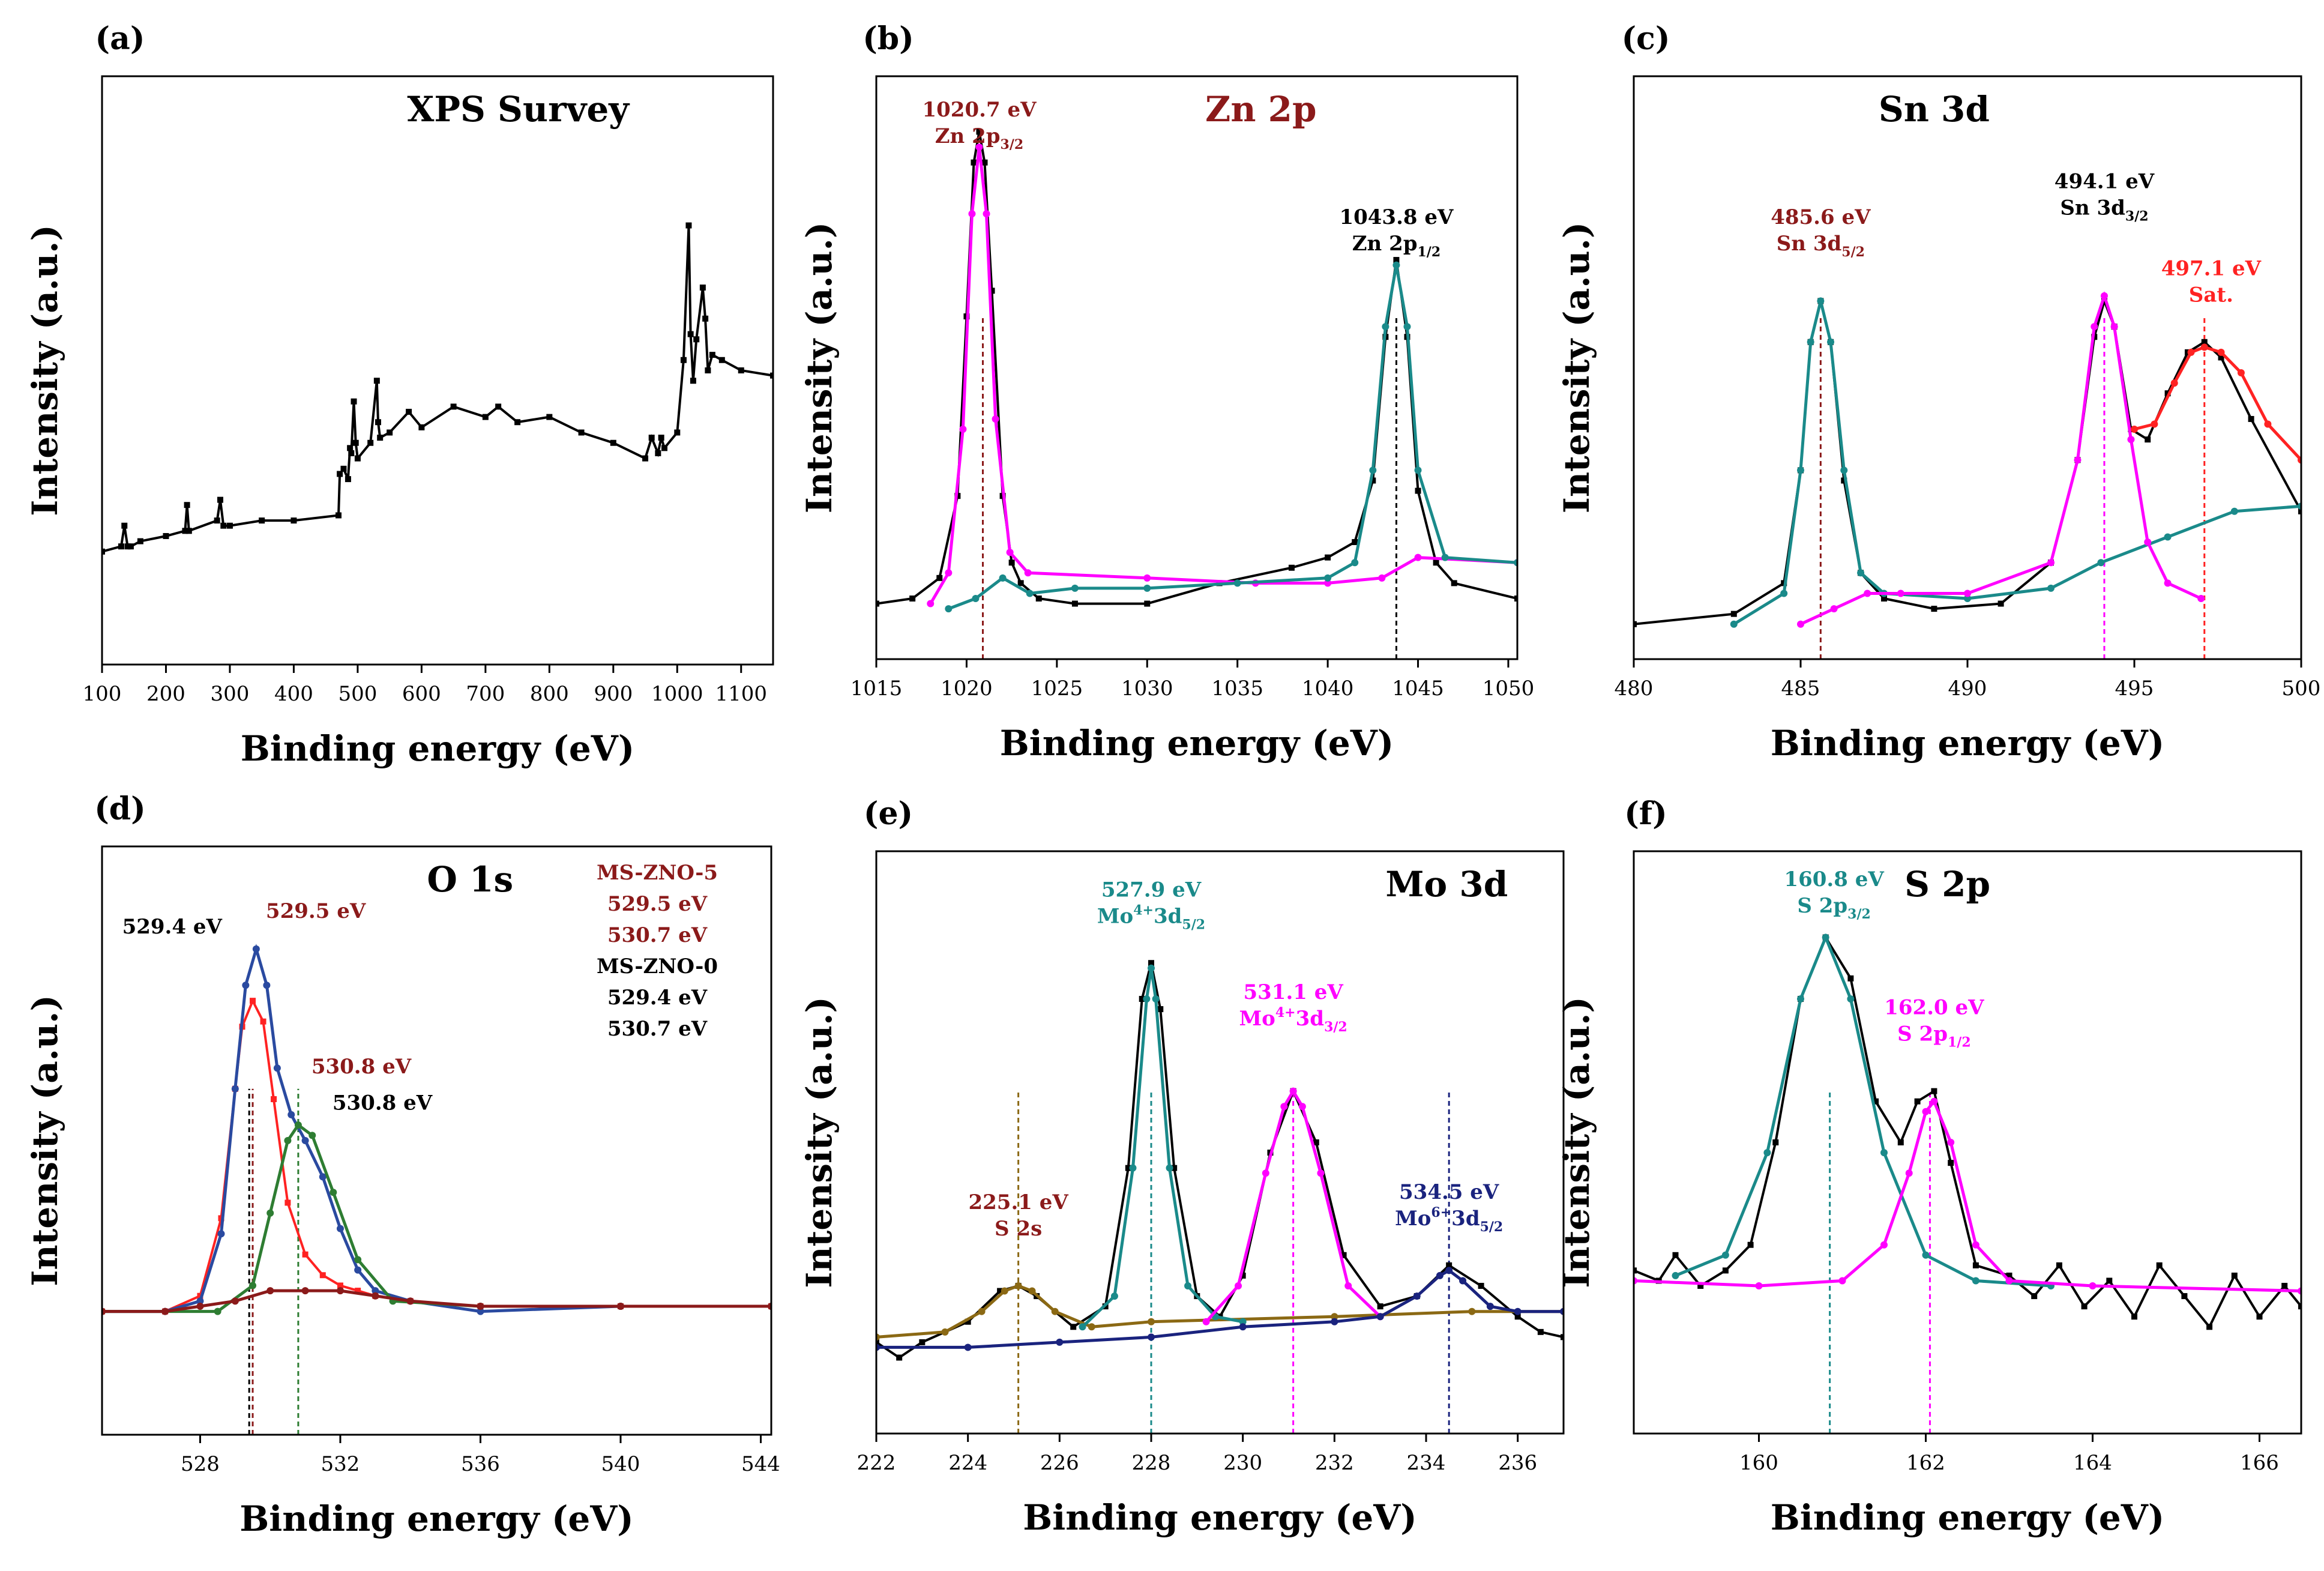 This screenshot has height=1571, width=2324. I want to click on peak-annotation: 485.6 eV, so click(1821, 217).